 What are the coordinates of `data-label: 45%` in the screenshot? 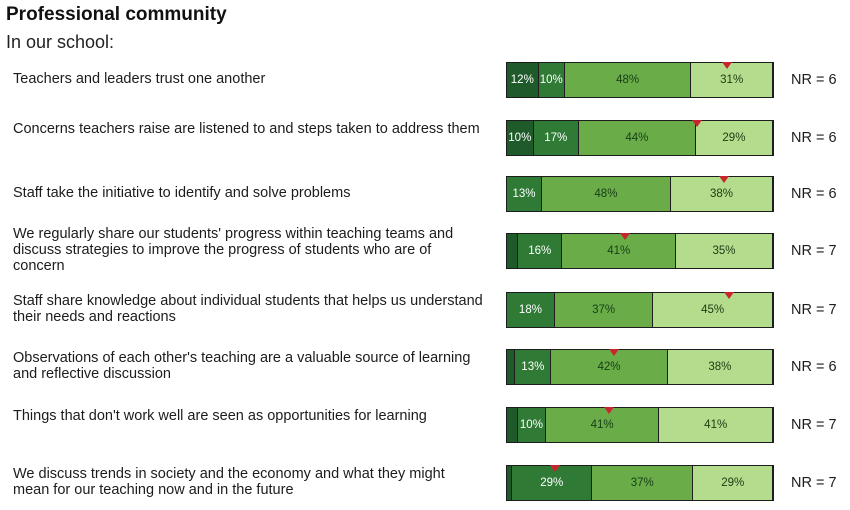 It's located at (713, 310).